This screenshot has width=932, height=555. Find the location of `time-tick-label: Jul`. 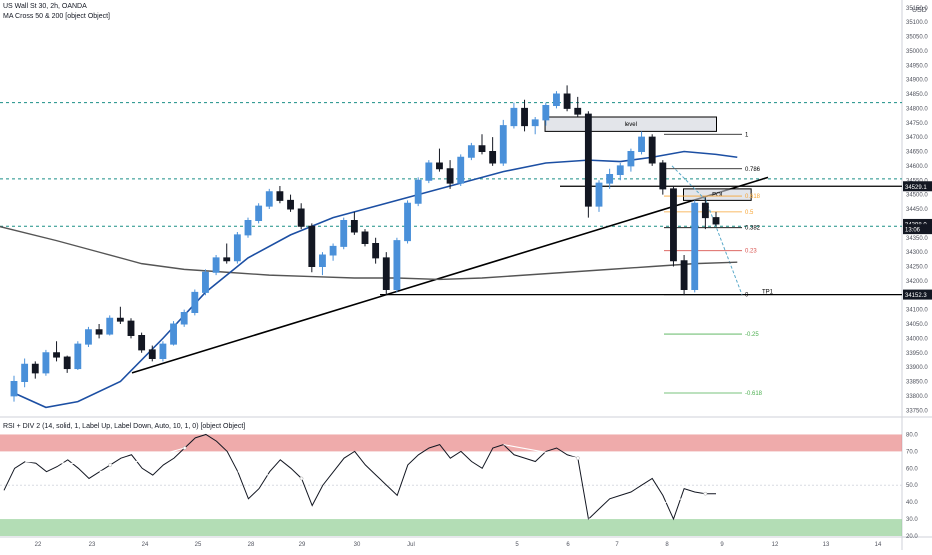

time-tick-label: Jul is located at coordinates (411, 545).